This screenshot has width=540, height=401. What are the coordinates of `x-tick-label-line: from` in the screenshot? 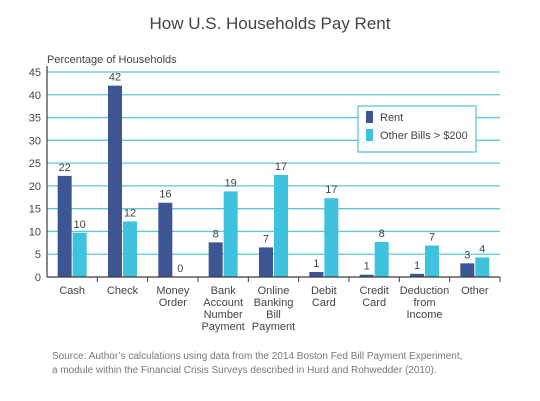 It's located at (425, 303).